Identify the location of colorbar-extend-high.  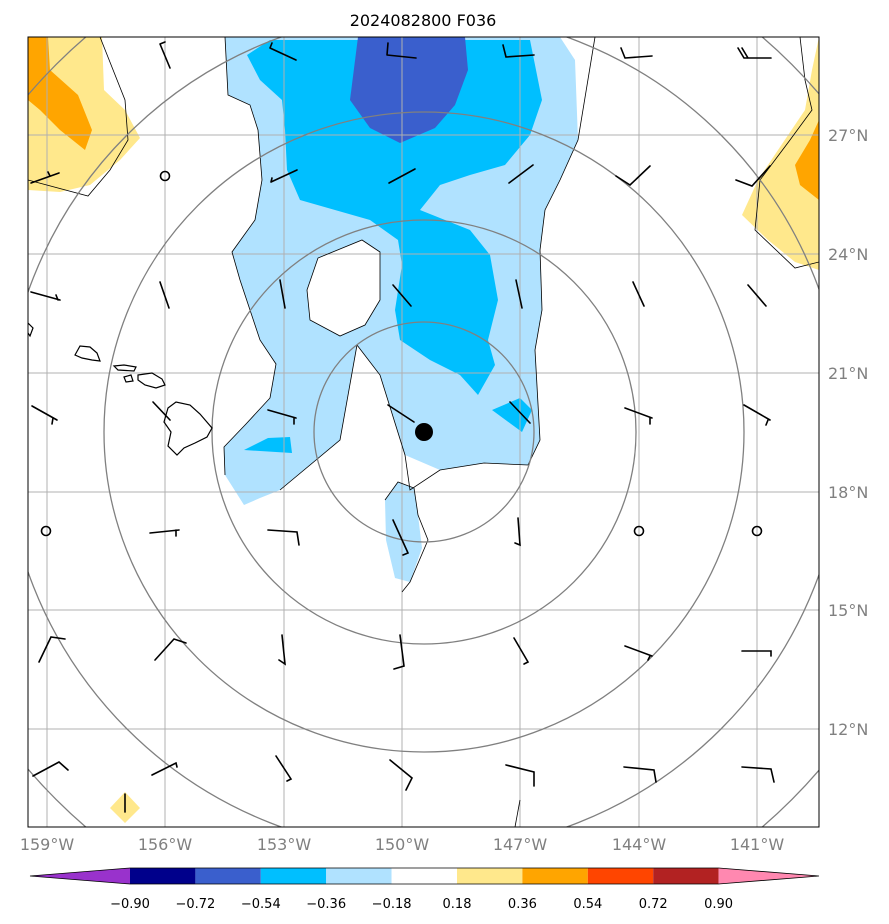
(768, 876).